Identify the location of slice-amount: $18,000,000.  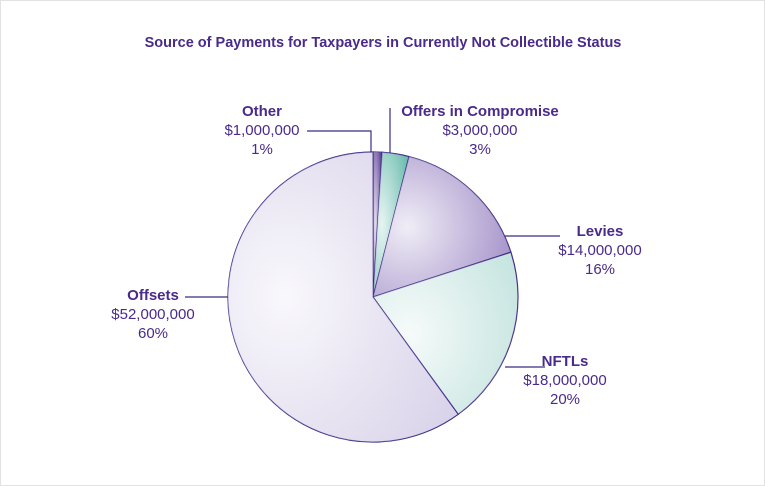
(564, 380).